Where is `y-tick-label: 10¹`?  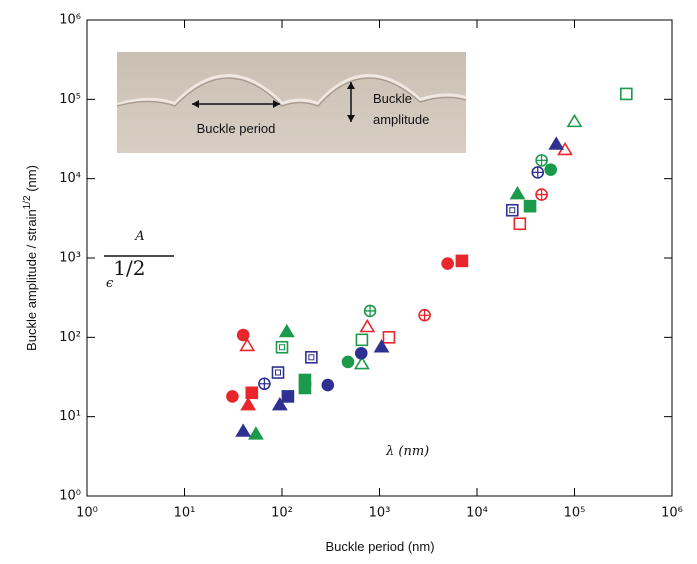 y-tick-label: 10¹ is located at coordinates (70, 416).